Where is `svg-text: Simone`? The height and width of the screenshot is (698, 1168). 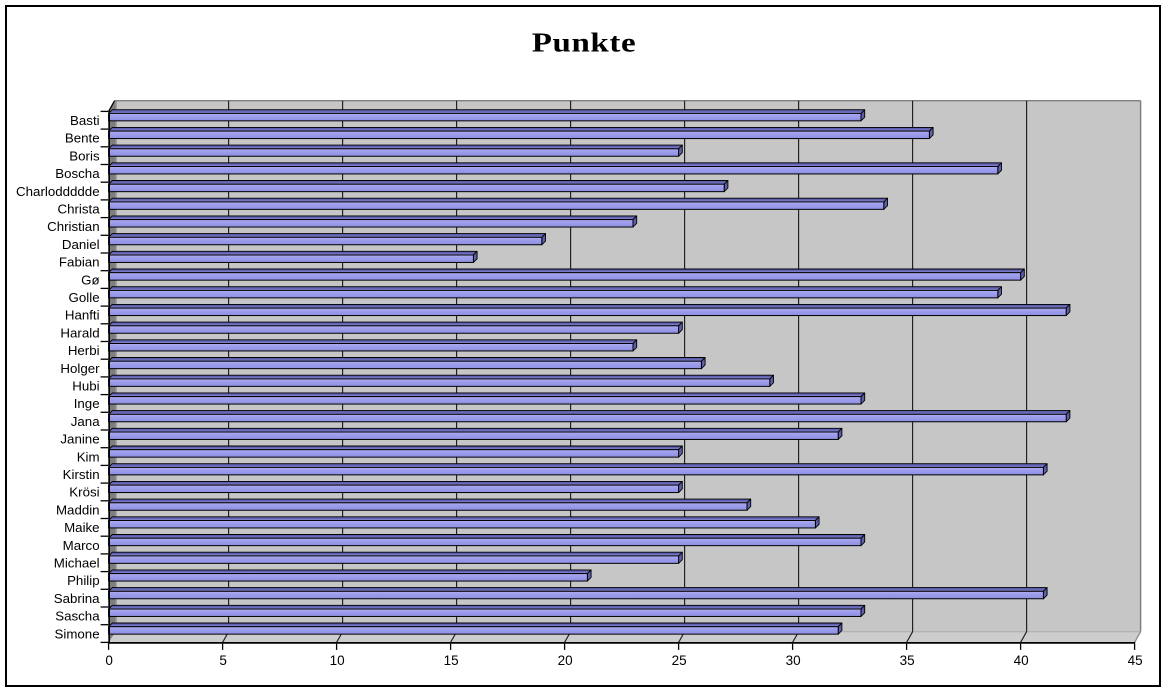
svg-text: Simone is located at coordinates (77, 633).